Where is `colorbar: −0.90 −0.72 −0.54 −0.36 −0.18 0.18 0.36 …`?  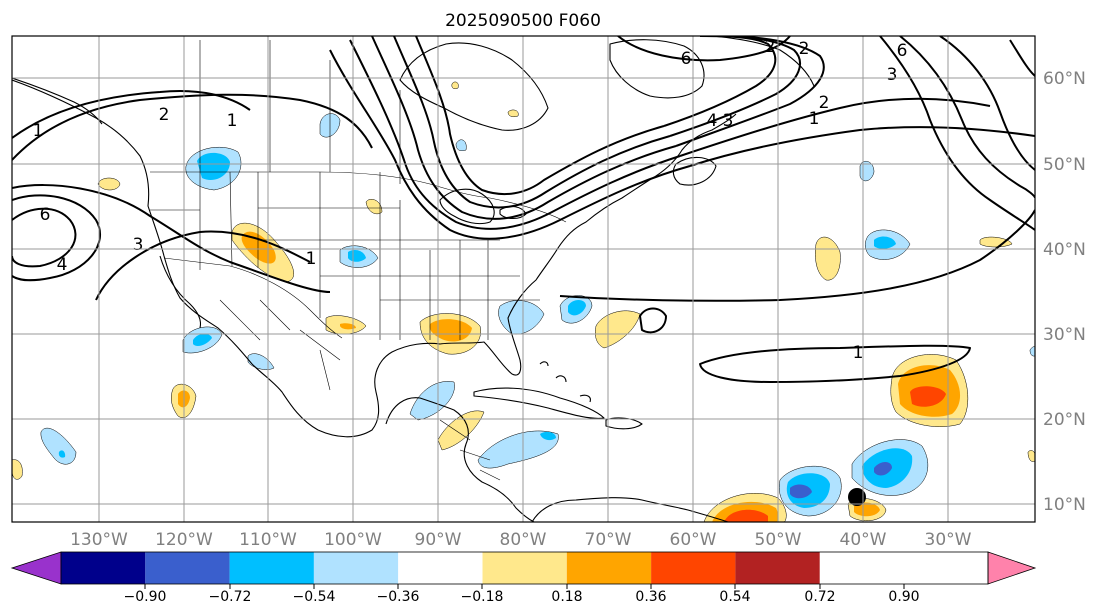 colorbar: −0.90 −0.72 −0.54 −0.36 −0.18 0.18 0.36 … is located at coordinates (523, 578).